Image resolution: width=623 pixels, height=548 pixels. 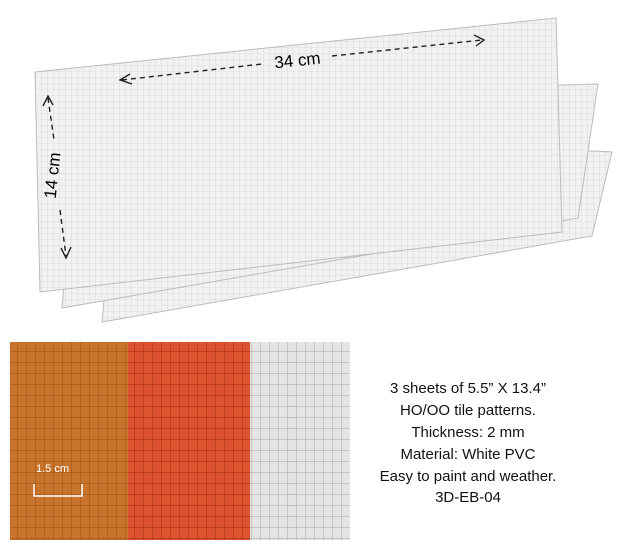 What do you see at coordinates (58, 490) in the screenshot?
I see `scale-bracket` at bounding box center [58, 490].